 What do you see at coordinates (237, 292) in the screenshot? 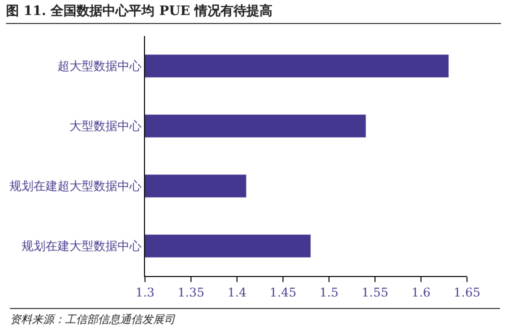
I see `x-tick-label: 1.4` at bounding box center [237, 292].